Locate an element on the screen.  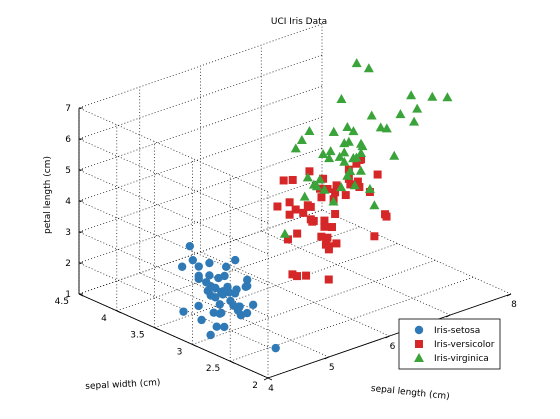
z-tick-label: 2 is located at coordinates (68, 264).